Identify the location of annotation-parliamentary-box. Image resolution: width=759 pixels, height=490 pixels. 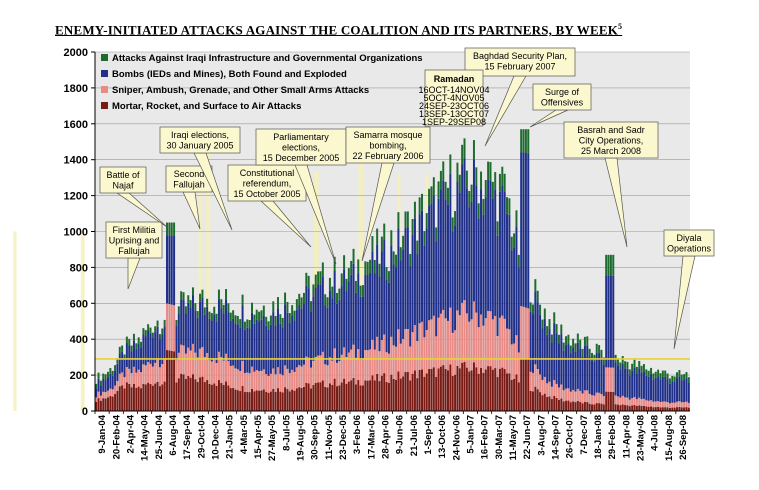
(301, 147).